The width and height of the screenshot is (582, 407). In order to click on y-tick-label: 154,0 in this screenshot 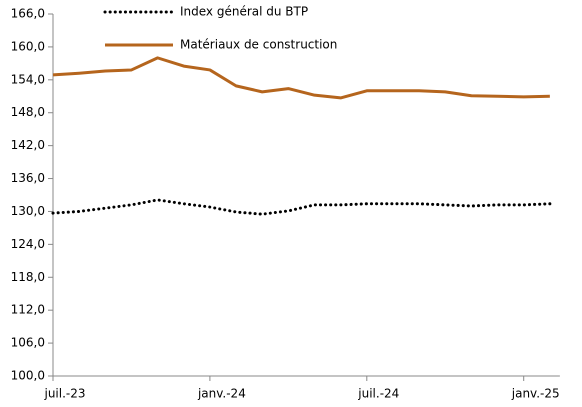, I will do `click(28, 79)`.